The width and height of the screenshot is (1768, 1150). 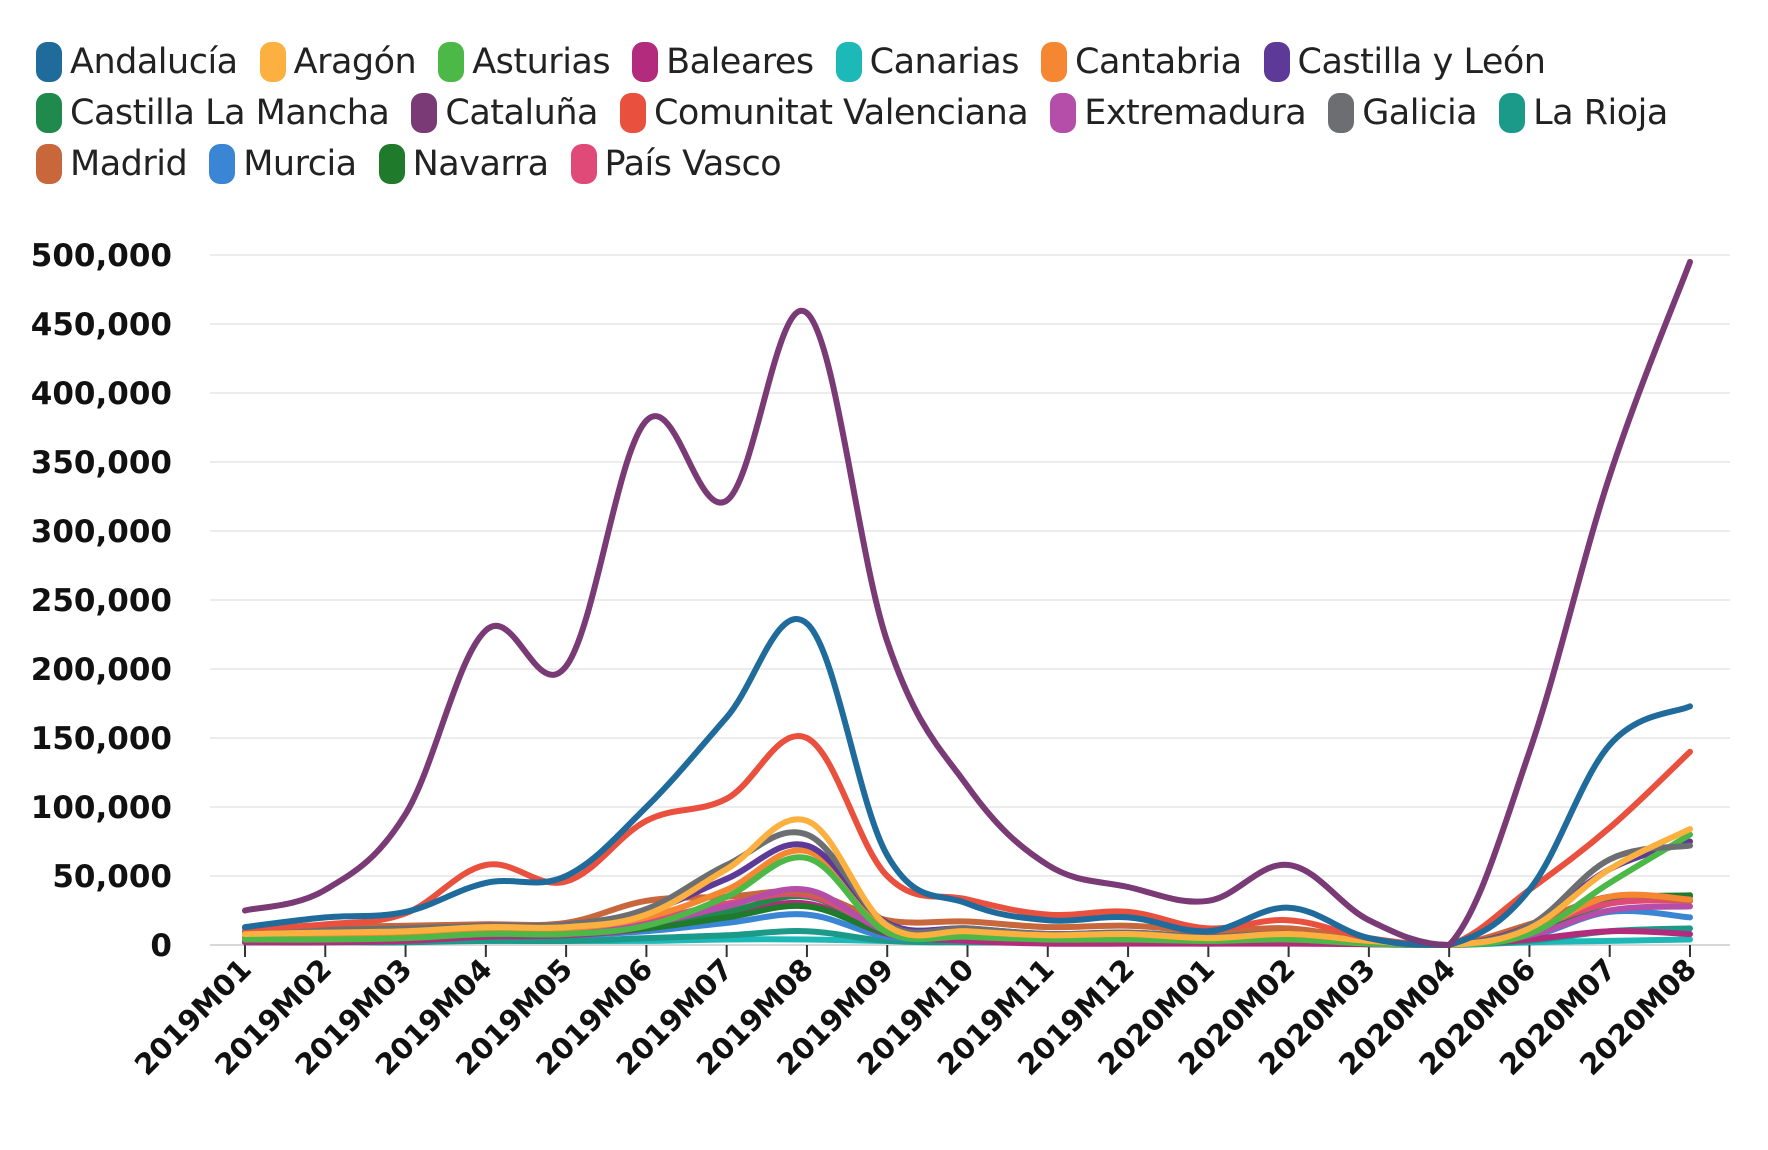 I want to click on legend-label: Navarra, so click(x=480, y=163).